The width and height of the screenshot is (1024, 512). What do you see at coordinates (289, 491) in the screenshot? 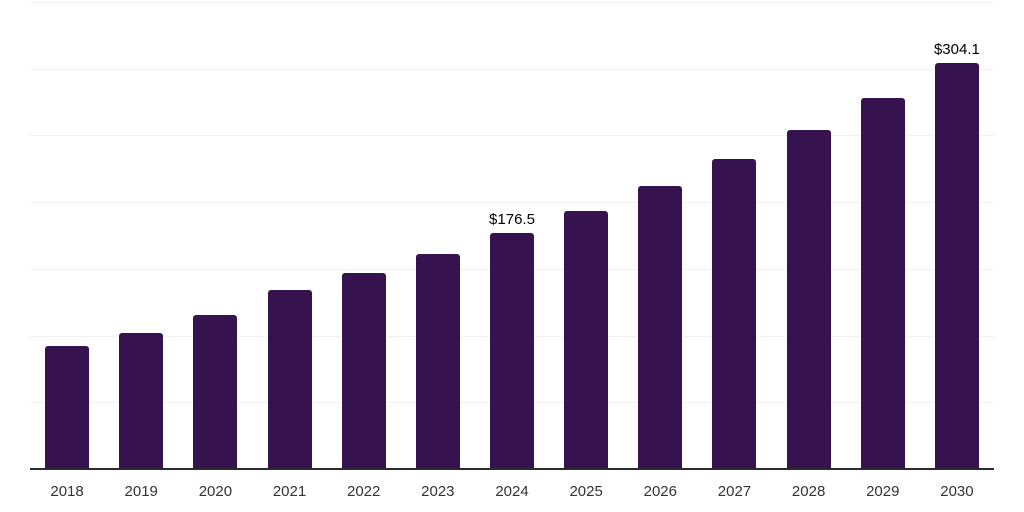
I see `x-axis-label-2021: 2021` at bounding box center [289, 491].